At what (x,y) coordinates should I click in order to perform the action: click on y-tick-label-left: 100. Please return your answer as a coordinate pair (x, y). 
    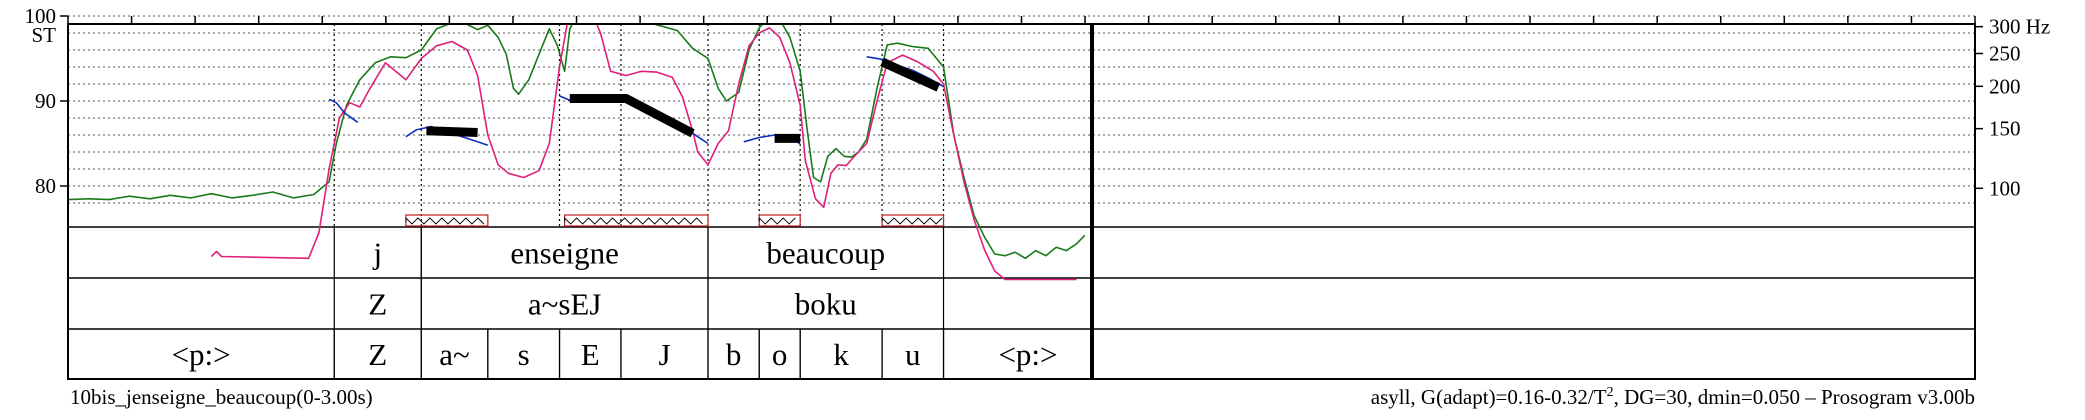
    Looking at the image, I should click on (41, 16).